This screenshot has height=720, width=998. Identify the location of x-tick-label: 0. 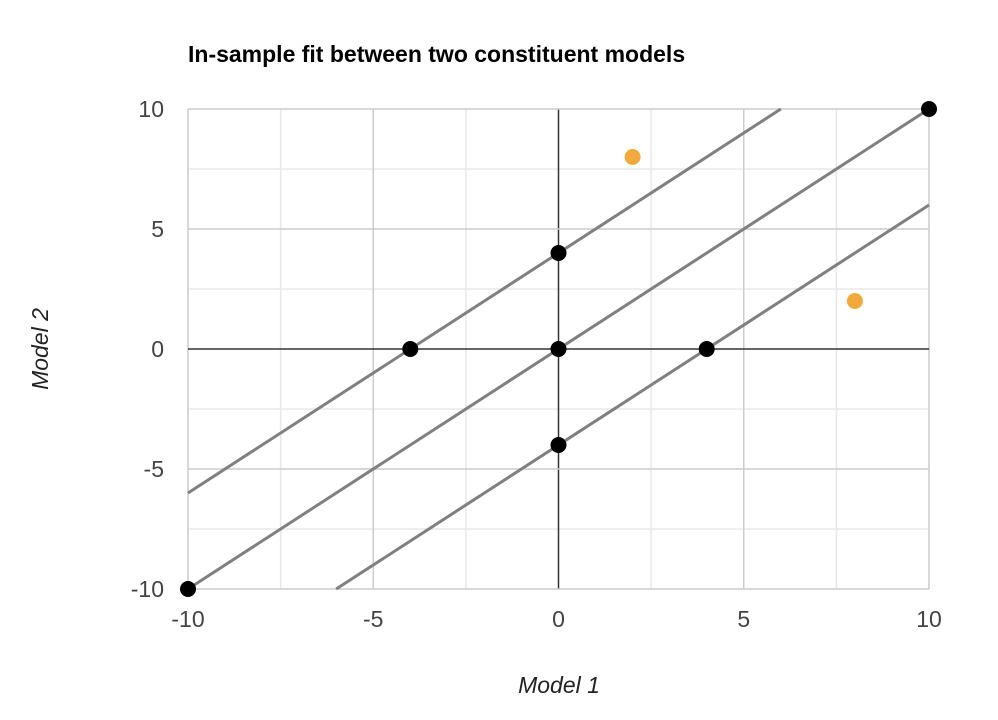
(558, 619).